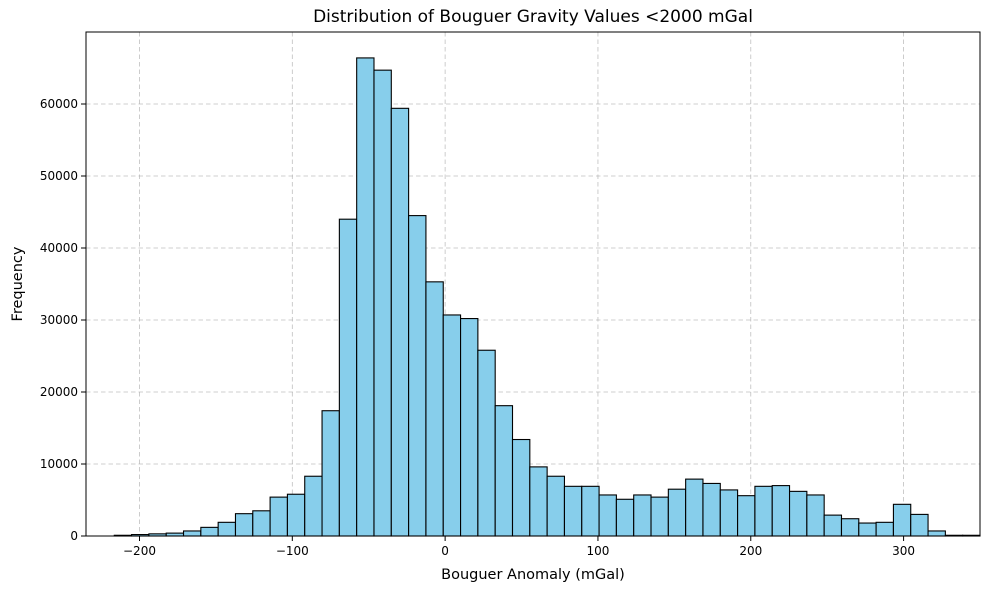 This screenshot has height=590, width=989. Describe the element at coordinates (533, 575) in the screenshot. I see `x-axis-label: Bouguer Anomaly (mGal)` at that location.